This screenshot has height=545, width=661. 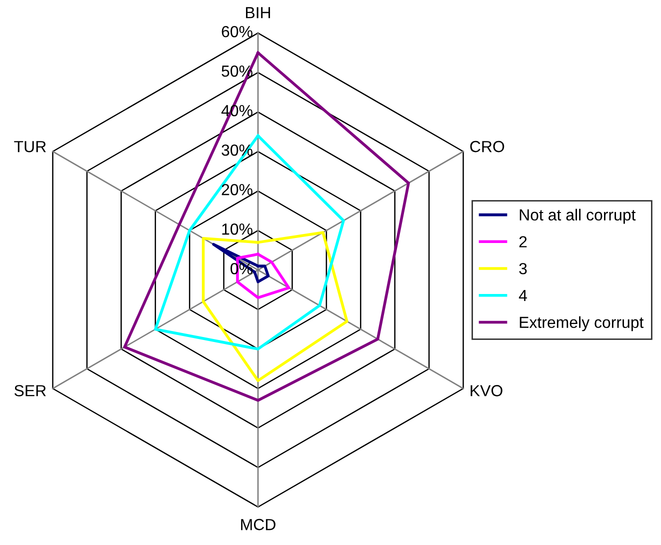 I want to click on spoke-label: MCD, so click(x=258, y=524).